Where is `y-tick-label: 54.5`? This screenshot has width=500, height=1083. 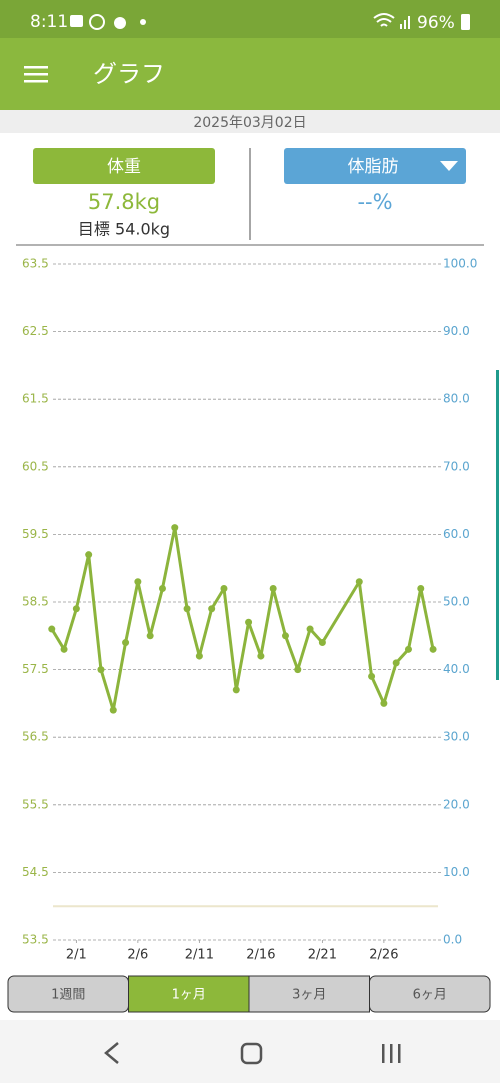
y-tick-label: 54.5 is located at coordinates (35, 872).